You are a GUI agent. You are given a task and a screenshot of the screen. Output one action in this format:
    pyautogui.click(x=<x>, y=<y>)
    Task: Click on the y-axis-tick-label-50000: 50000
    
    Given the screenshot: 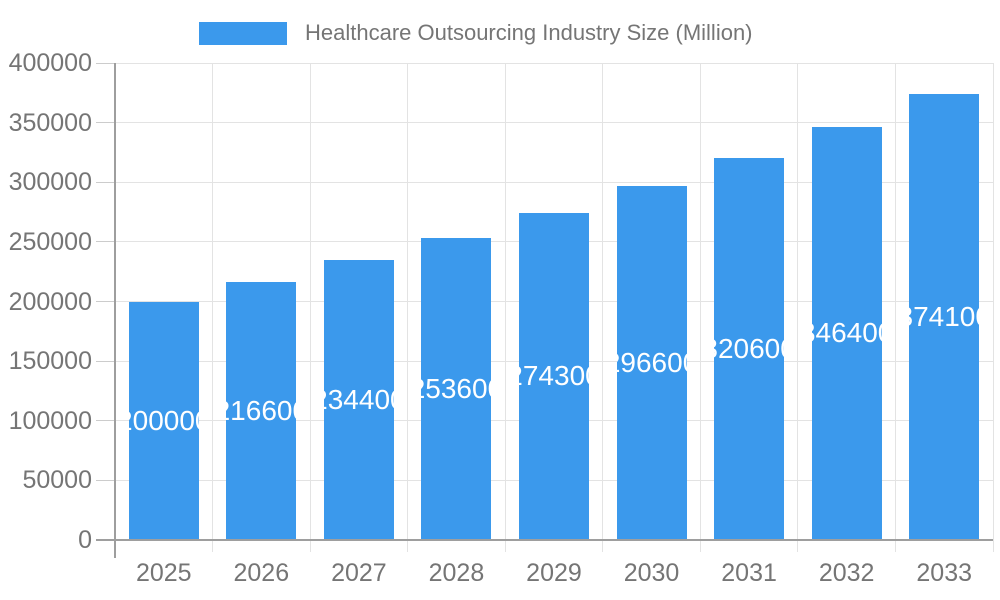 What is the action you would take?
    pyautogui.click(x=57, y=480)
    